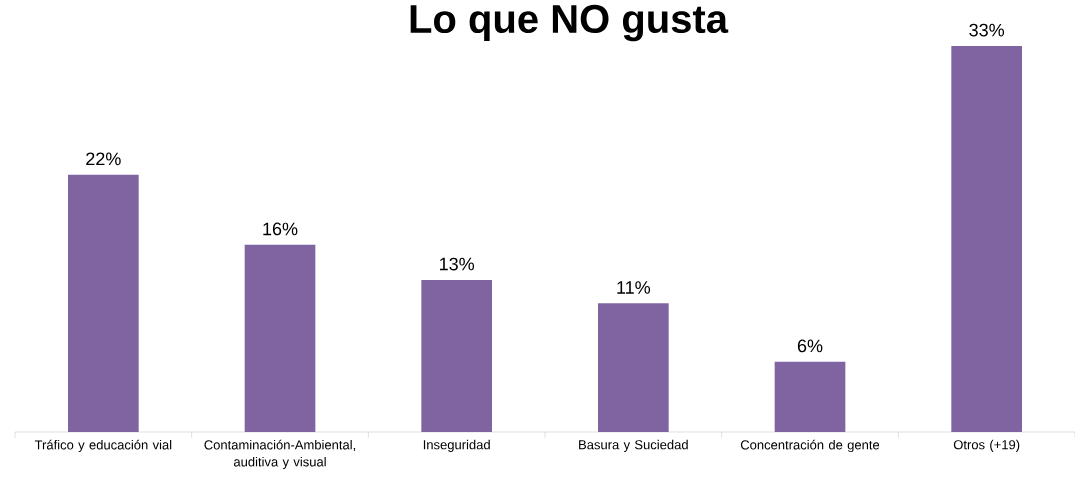  I want to click on data-label: 6%, so click(810, 346).